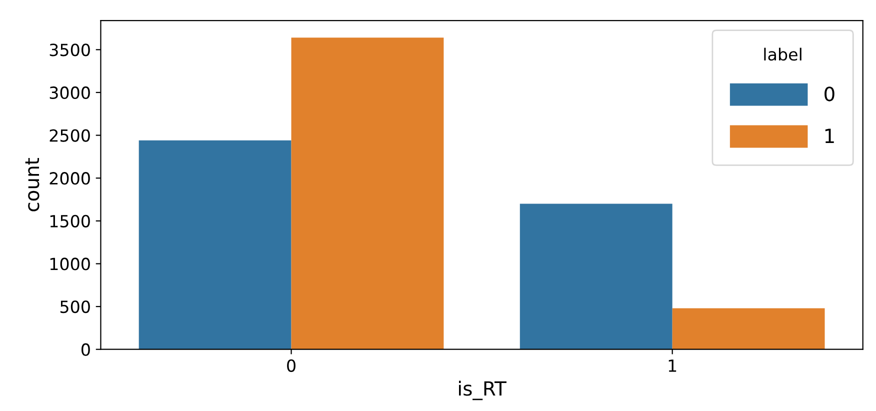  Describe the element at coordinates (75, 307) in the screenshot. I see `y-tick-label: 500` at that location.